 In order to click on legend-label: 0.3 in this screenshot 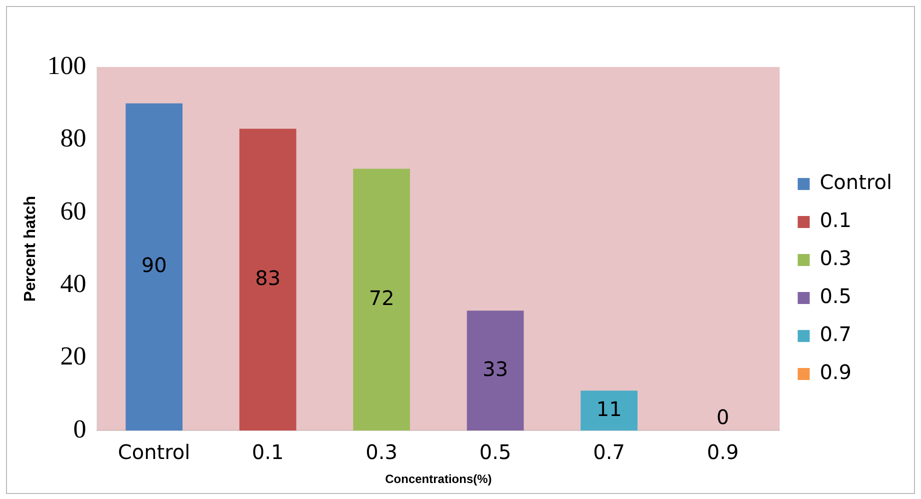, I will do `click(836, 258)`.